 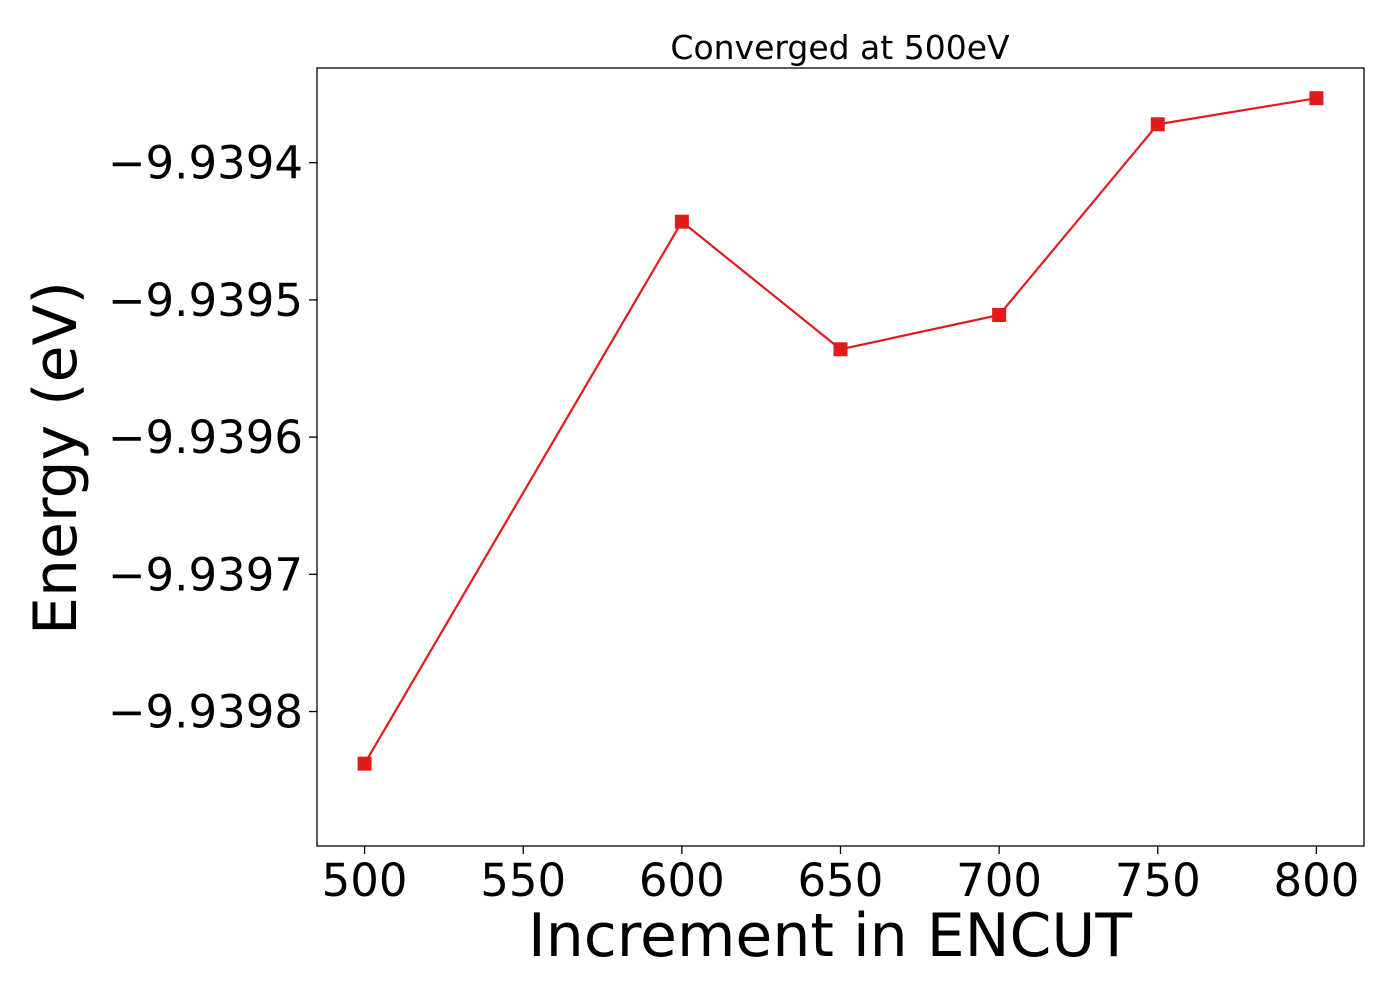 I want to click on chart-title: Converged at 500eV, so click(x=840, y=47).